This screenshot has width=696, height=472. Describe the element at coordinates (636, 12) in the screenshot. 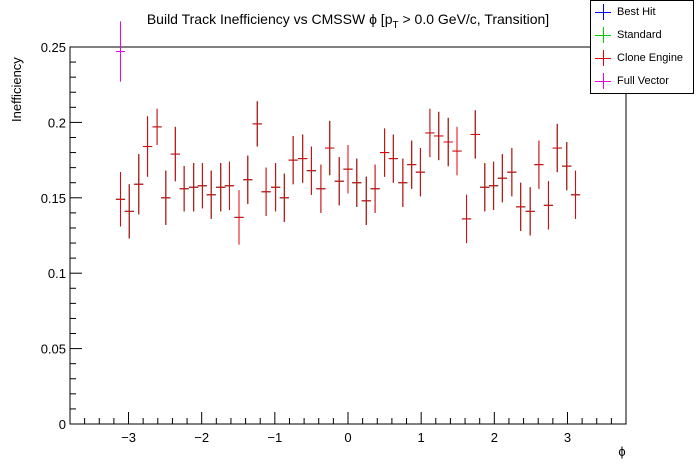

I see `legend-label: Best Hit` at that location.